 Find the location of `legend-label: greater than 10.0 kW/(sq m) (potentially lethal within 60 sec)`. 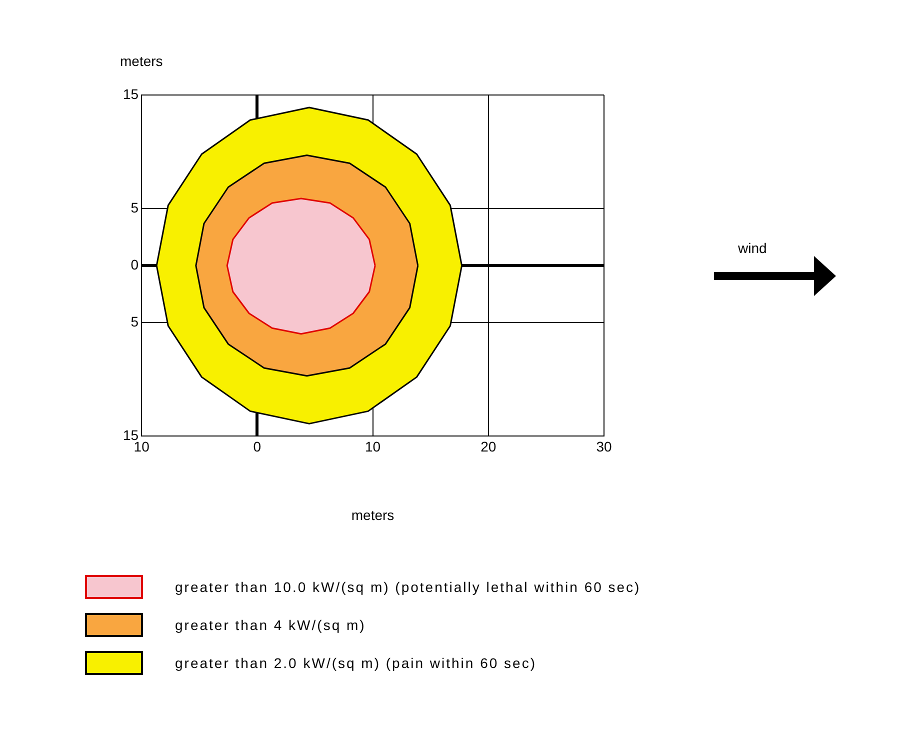

legend-label: greater than 10.0 kW/(sq m) (potentially lethal within 60 sec) is located at coordinates (408, 587).